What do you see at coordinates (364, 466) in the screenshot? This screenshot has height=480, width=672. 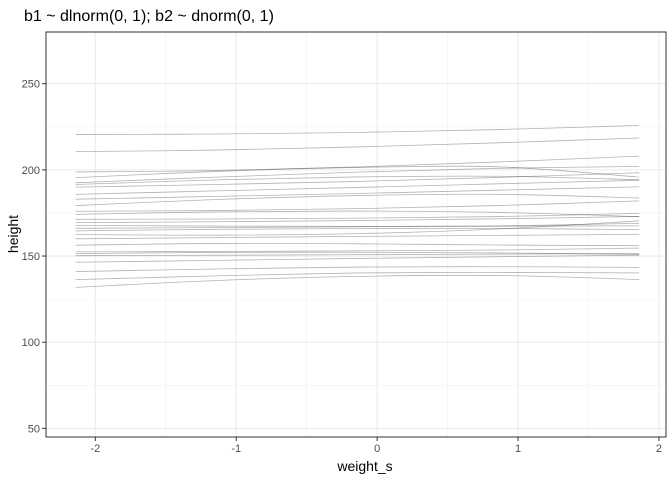 I see `x-axis-title: weight_s` at bounding box center [364, 466].